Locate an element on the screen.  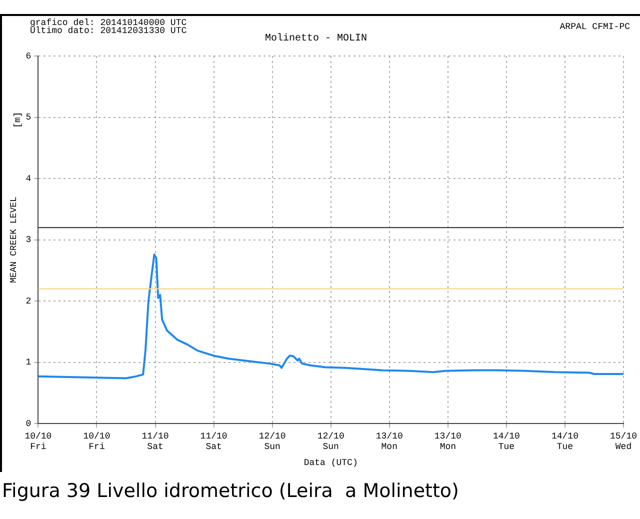
text: grafico del: 201410140000 UTC is located at coordinates (108, 23).